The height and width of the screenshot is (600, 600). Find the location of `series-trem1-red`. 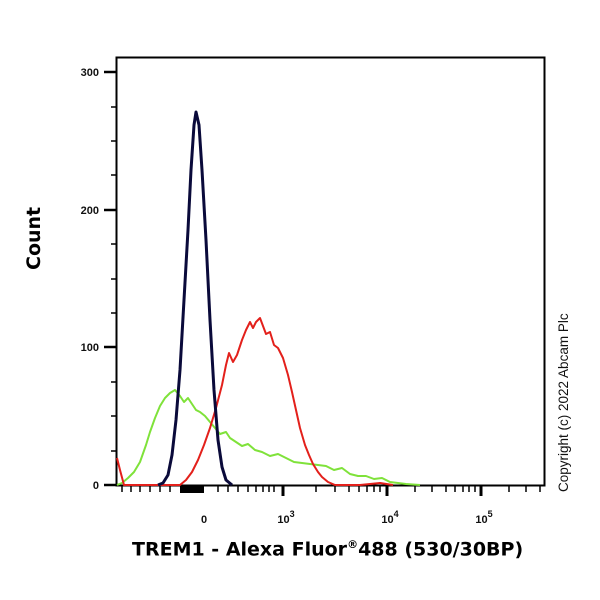

series-trem1-red is located at coordinates (255, 401).